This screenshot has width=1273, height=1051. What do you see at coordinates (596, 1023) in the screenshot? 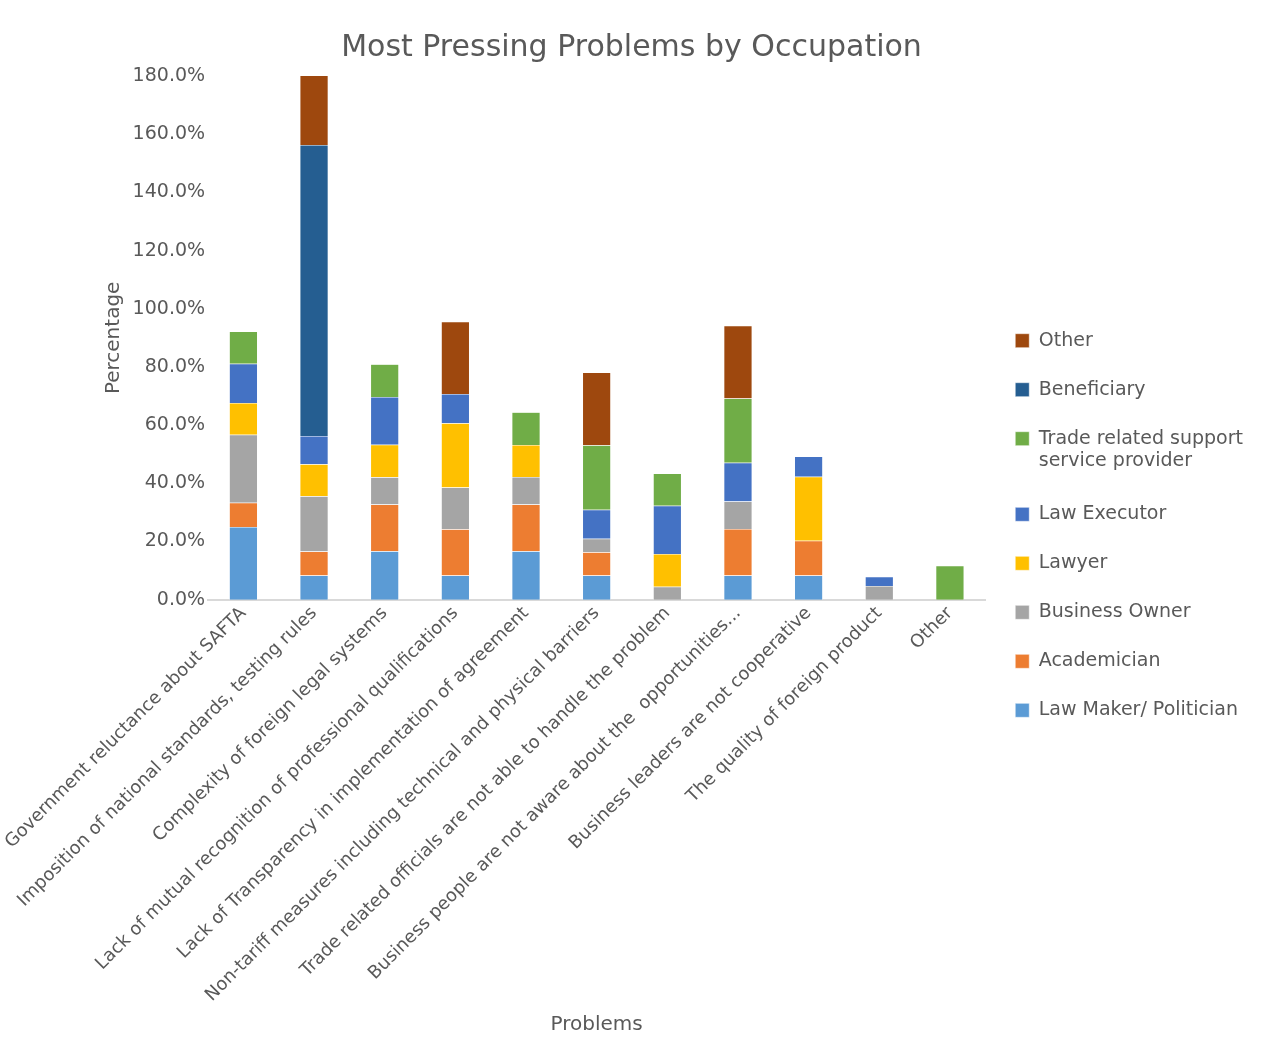
I see `x-axis-title: Problems` at bounding box center [596, 1023].